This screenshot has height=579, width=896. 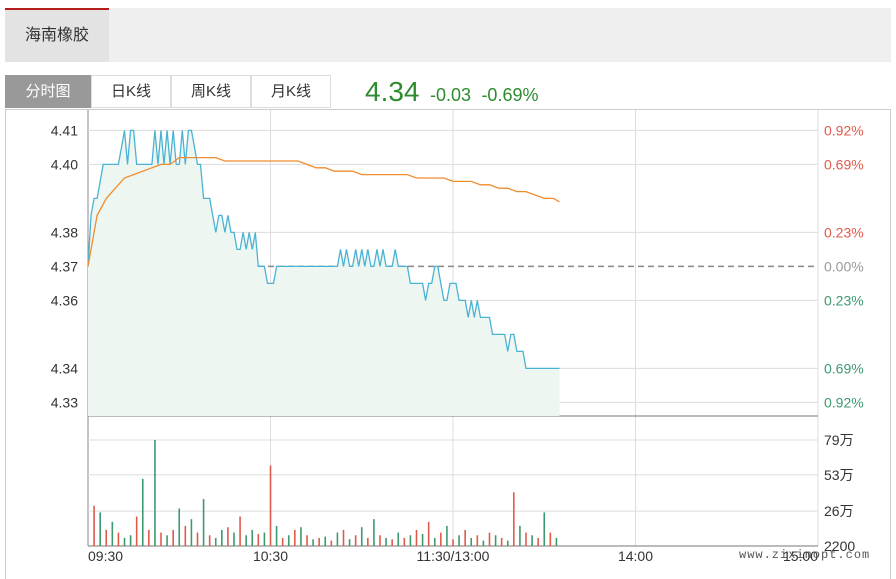 What do you see at coordinates (325, 493) in the screenshot?
I see `volume-bars` at bounding box center [325, 493].